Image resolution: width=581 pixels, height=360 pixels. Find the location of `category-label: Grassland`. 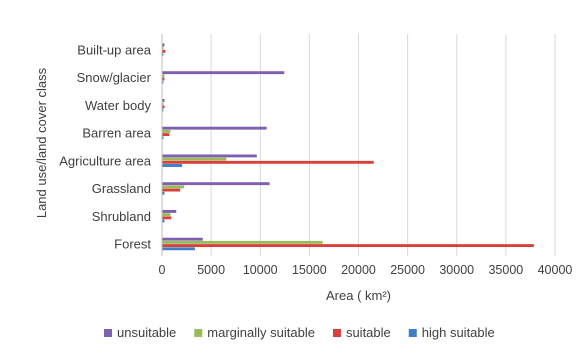

category-label: Grassland is located at coordinates (121, 188).